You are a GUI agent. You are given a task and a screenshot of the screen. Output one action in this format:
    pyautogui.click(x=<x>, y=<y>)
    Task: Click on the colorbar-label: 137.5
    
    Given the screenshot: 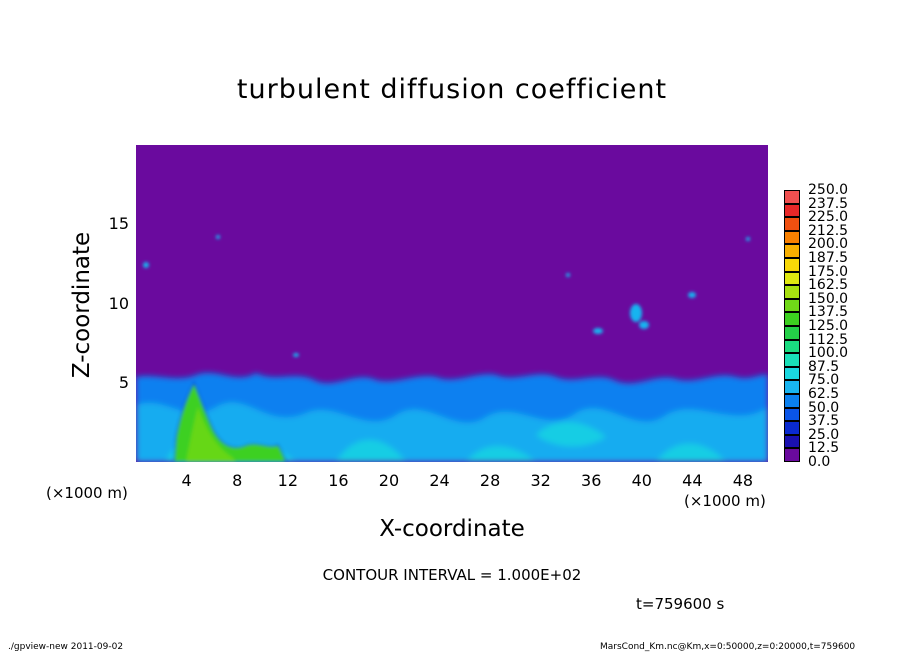 What is the action you would take?
    pyautogui.click(x=828, y=312)
    